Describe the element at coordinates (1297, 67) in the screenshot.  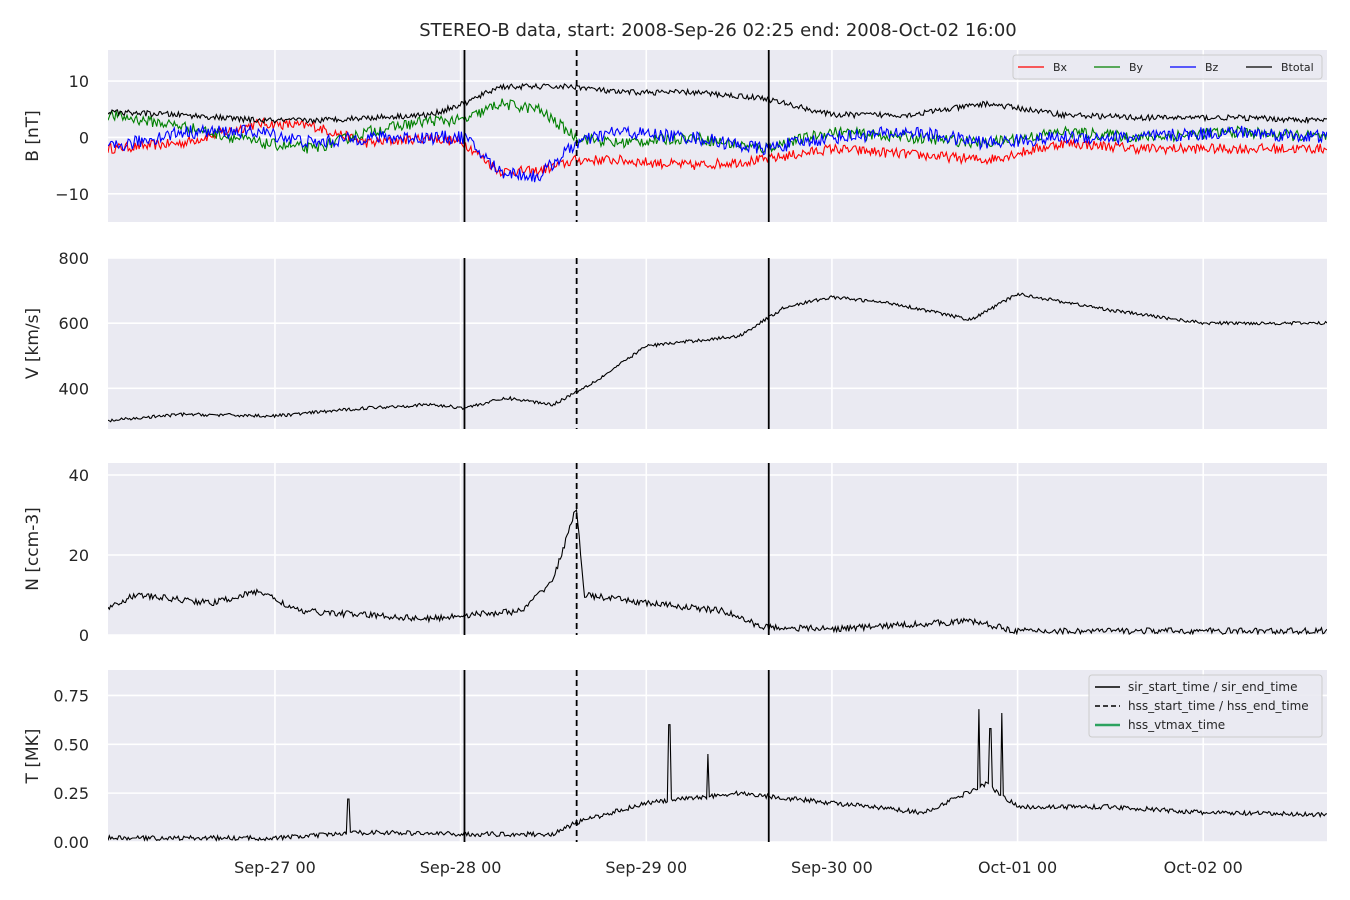
I see `legend-label: Btotal` at that location.